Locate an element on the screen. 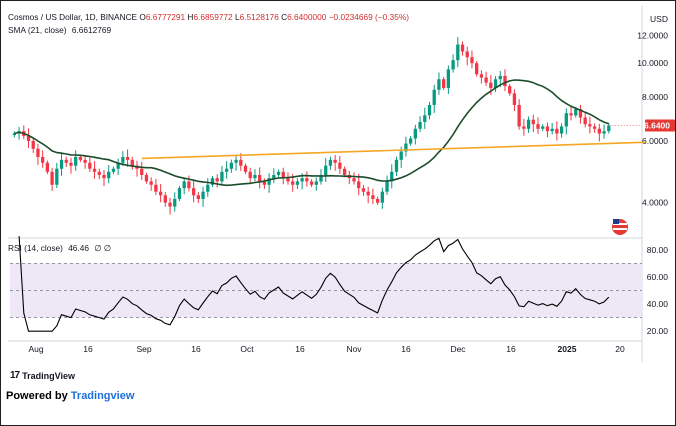 This screenshot has height=426, width=676. ohlc-value-h: 6.6859772 is located at coordinates (213, 17).